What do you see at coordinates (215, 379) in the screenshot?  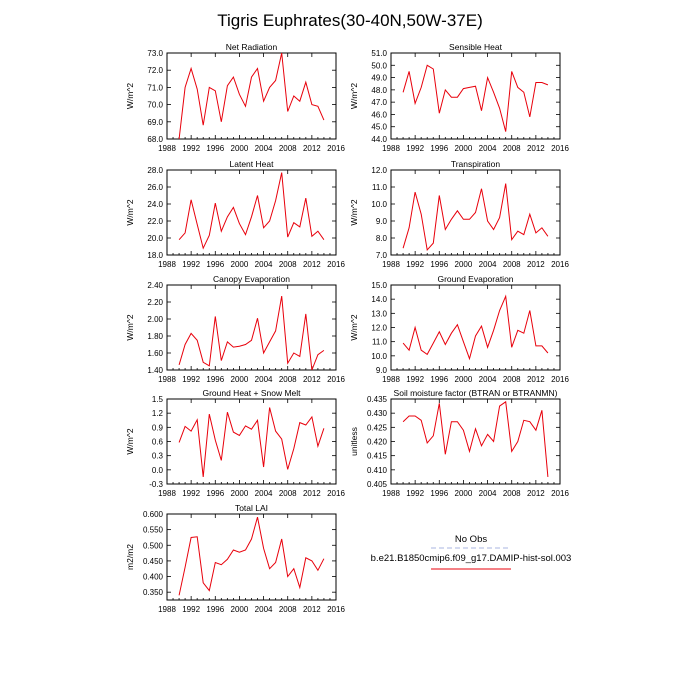 I see `x-tick-label-canopy-evaporation-1996: 1996` at bounding box center [215, 379].